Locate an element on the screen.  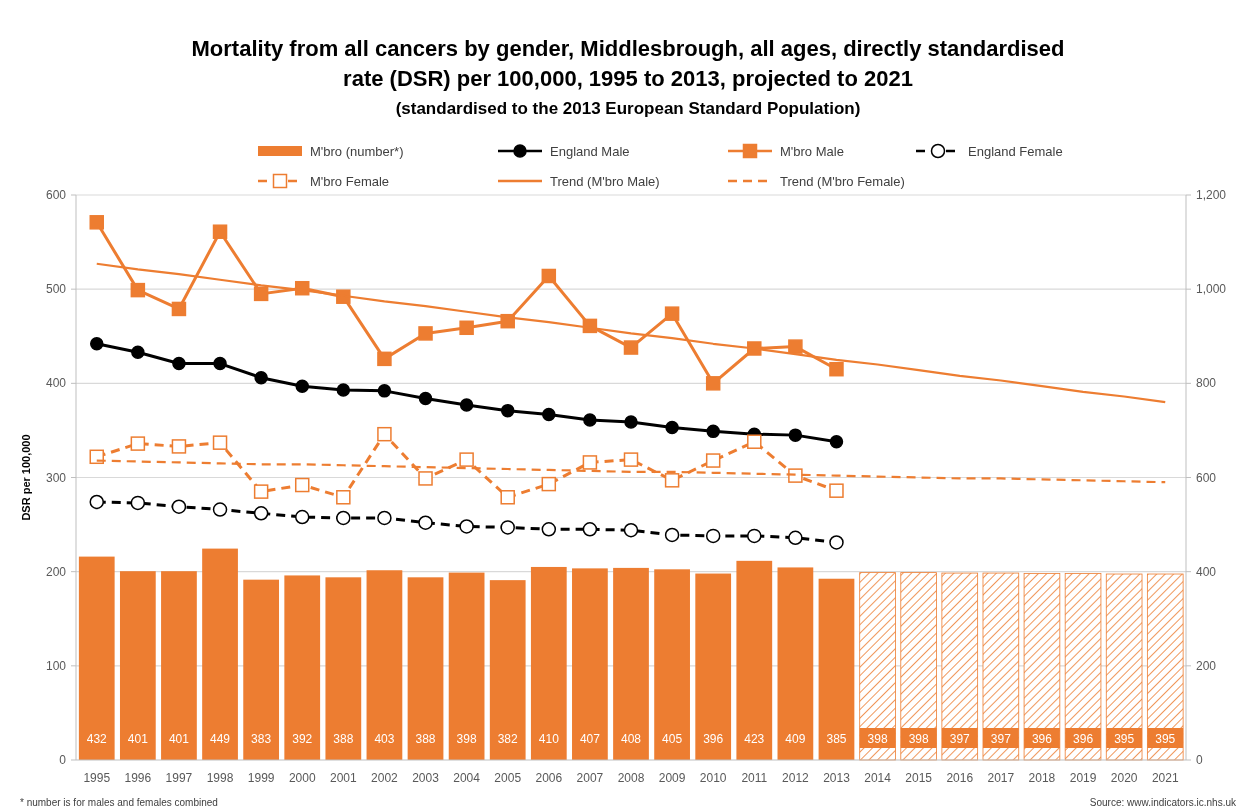
chart-subtitle: (standardised to the 2013 European Standard Population) is located at coordinates (628, 108).